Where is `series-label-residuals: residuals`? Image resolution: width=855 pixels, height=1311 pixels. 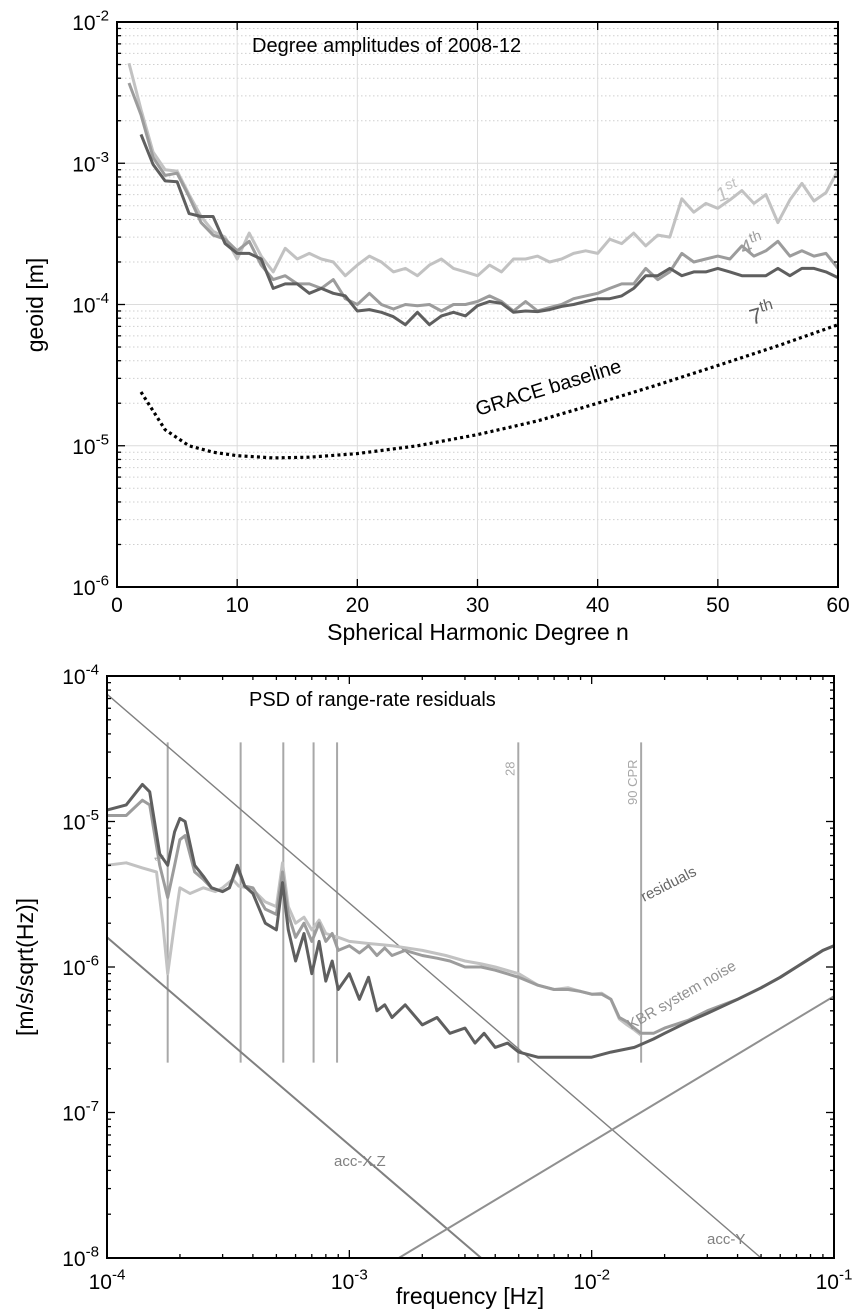 series-label-residuals: residuals is located at coordinates (668, 884).